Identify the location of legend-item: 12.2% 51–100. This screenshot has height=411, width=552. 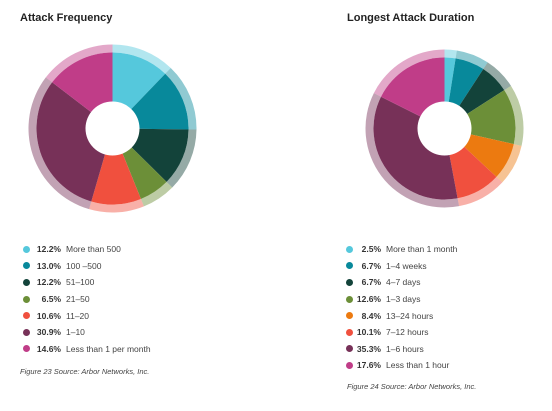
(87, 282).